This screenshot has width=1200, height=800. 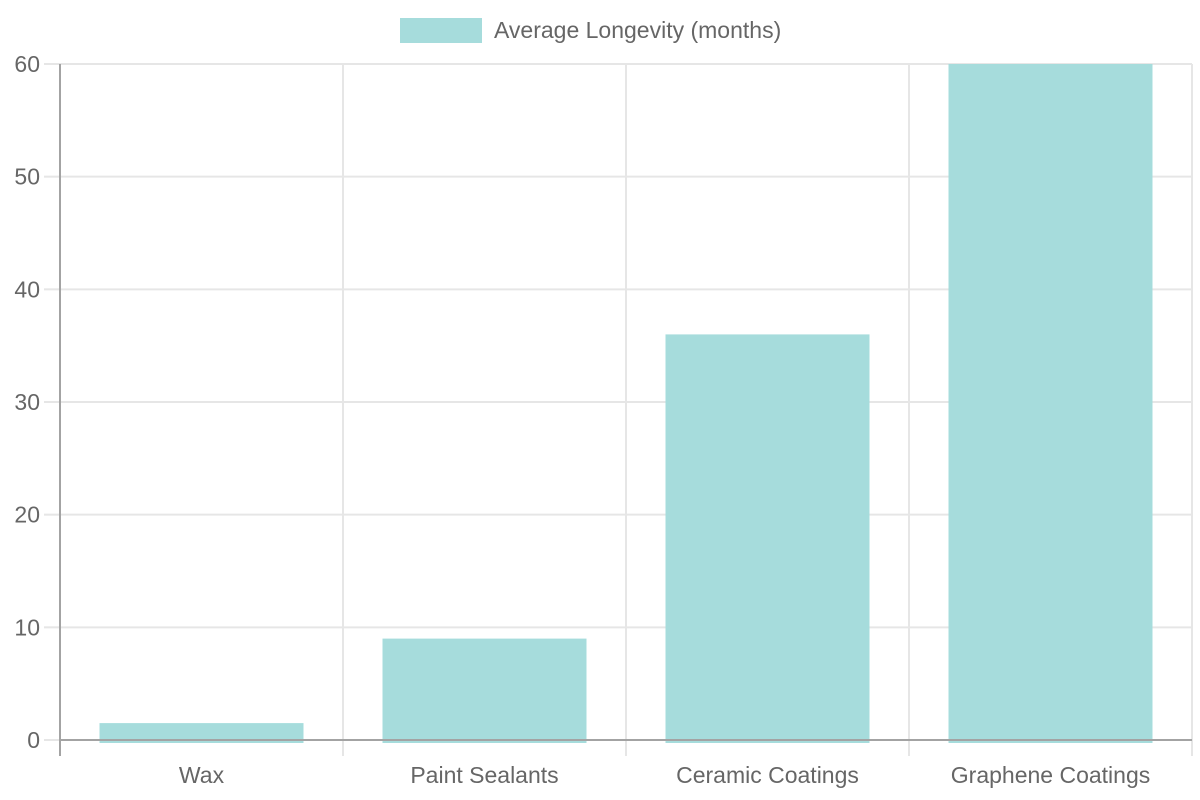 What do you see at coordinates (441, 30) in the screenshot?
I see `legend-swatch` at bounding box center [441, 30].